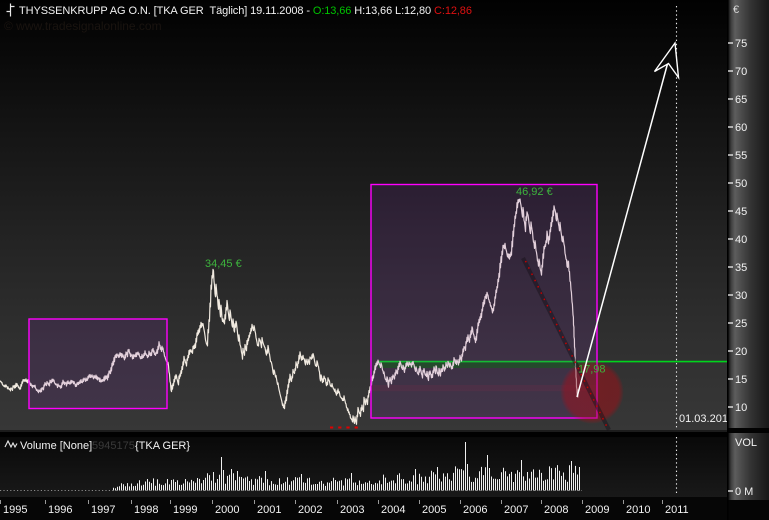 This screenshot has height=520, width=769. Describe the element at coordinates (162, 446) in the screenshot. I see `svg-text: {TKA GER}` at that location.